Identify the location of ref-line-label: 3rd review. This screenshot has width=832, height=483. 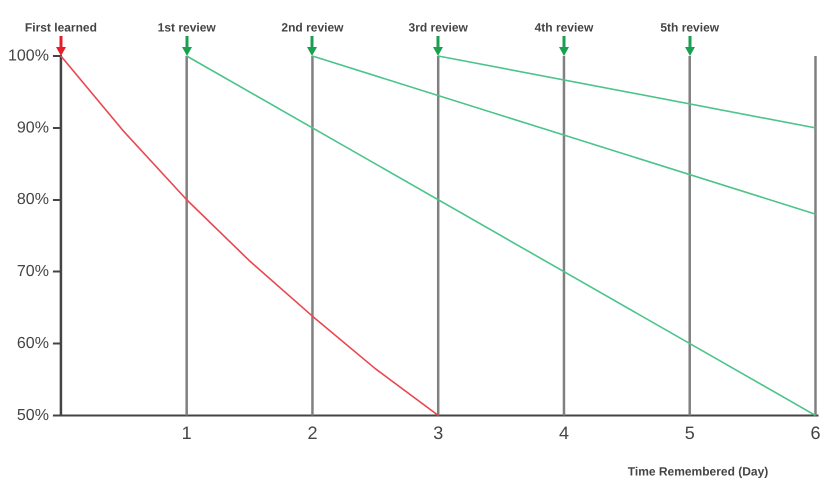
(438, 27).